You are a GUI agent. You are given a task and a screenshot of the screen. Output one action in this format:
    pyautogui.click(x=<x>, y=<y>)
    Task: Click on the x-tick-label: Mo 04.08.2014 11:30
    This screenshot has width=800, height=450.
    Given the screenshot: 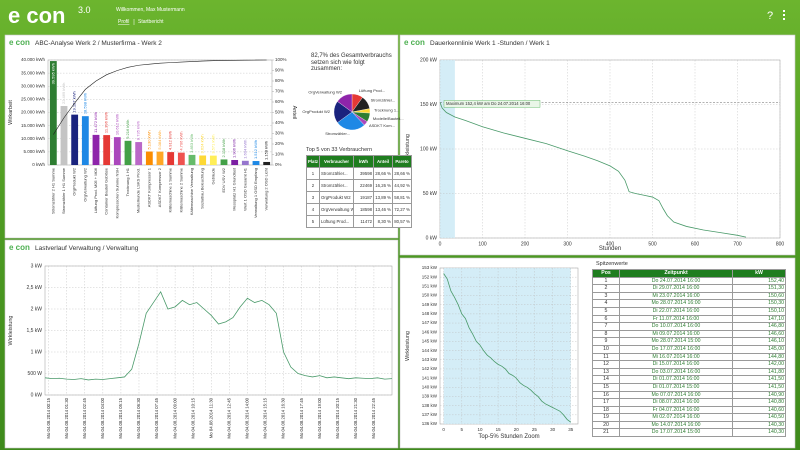 What is the action you would take?
    pyautogui.click(x=210, y=417)
    